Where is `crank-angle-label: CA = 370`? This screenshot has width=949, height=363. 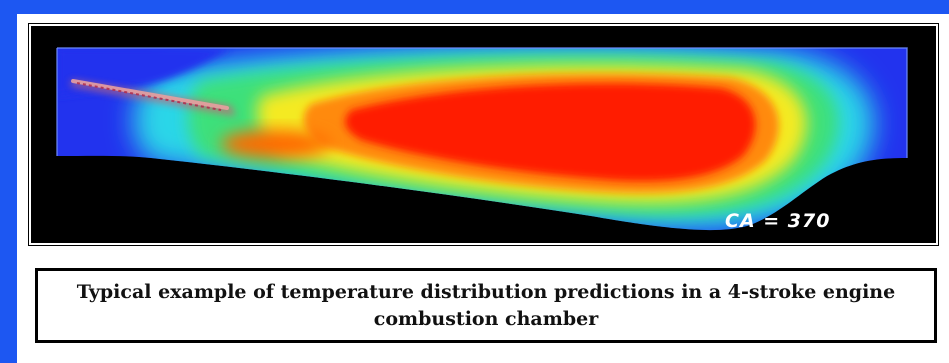 crank-angle-label: CA = 370 is located at coordinates (778, 221).